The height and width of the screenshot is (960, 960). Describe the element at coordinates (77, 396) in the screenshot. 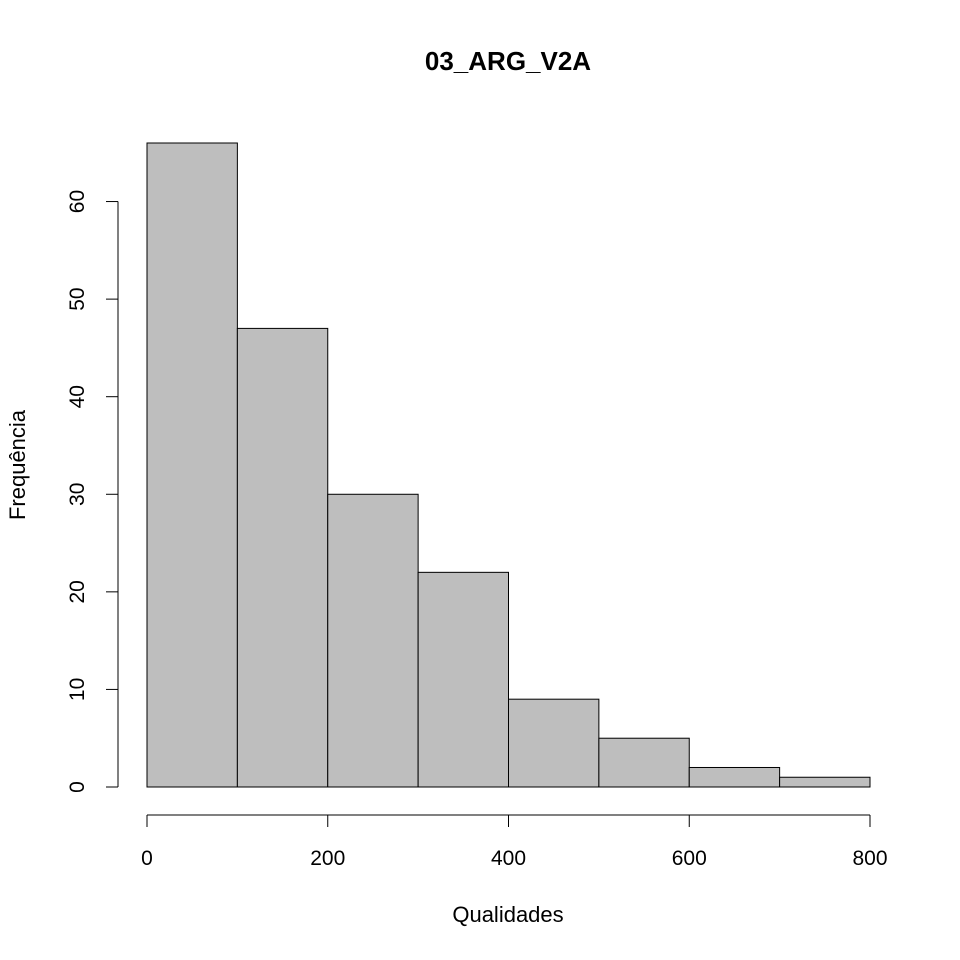

I see `y-tick-label-4: 40` at that location.